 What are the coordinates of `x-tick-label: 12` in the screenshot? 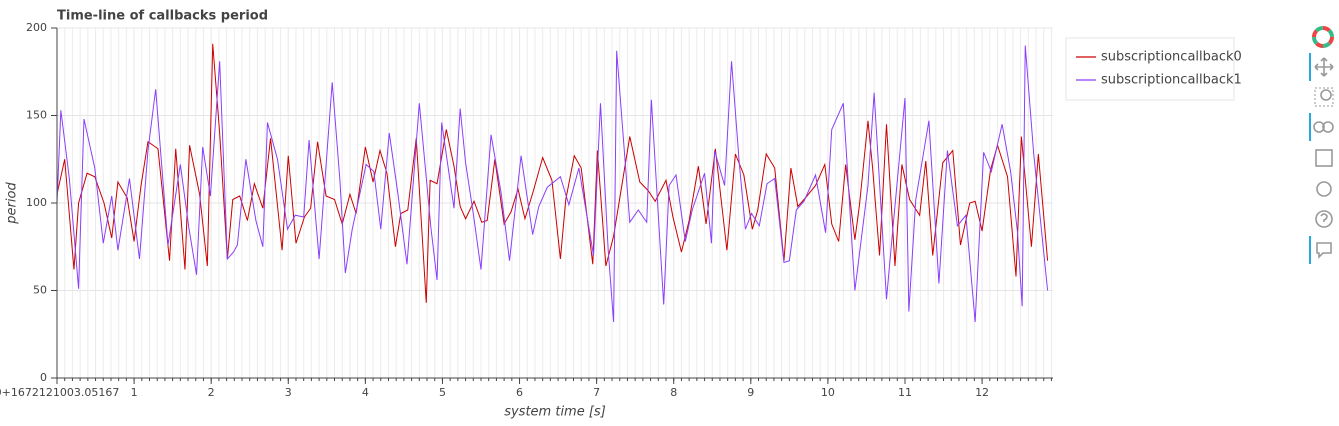 It's located at (982, 392).